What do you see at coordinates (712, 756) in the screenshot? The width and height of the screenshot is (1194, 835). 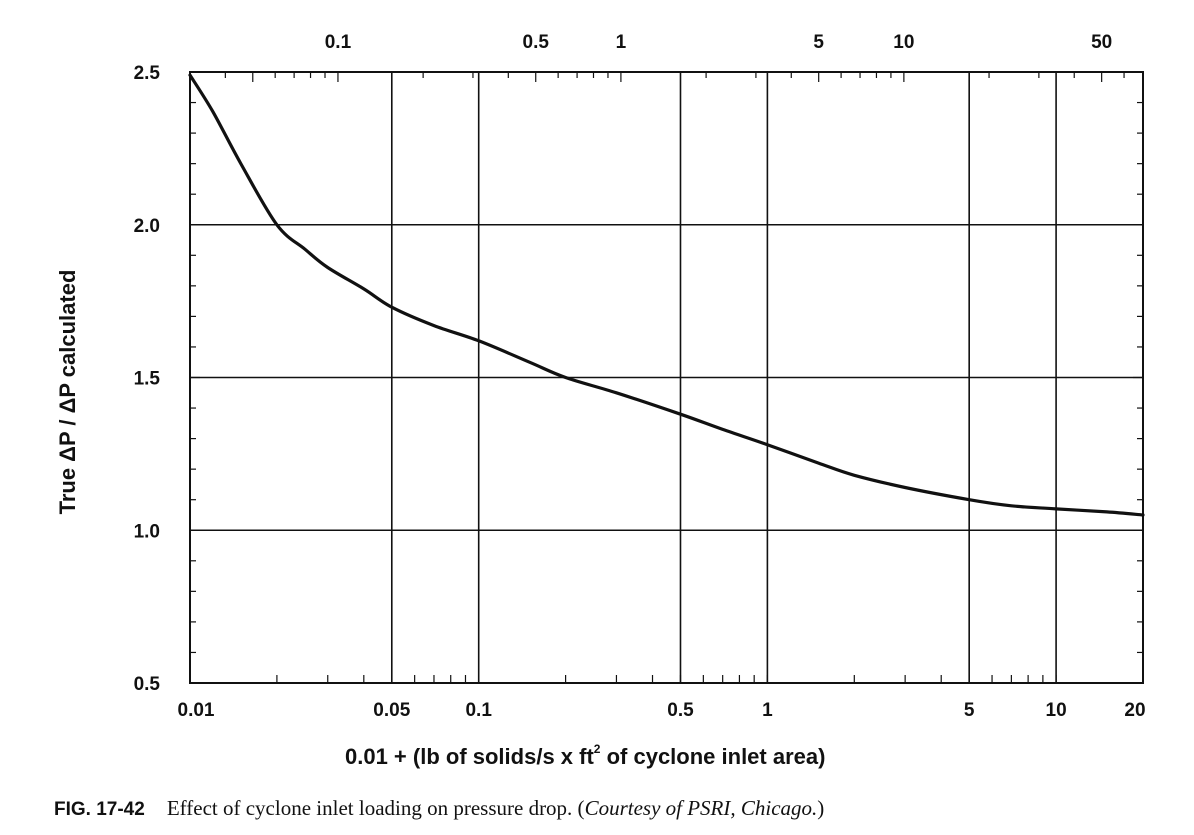 I see `x-axis-title-rest: of cyclone inlet area)` at bounding box center [712, 756].